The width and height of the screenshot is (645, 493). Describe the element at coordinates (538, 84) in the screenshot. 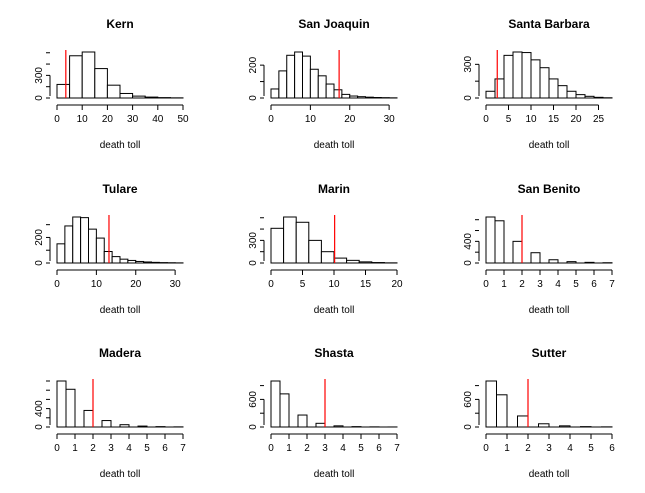

I see `histogram-panel: Santa Barbara 0 5 10 15 20 25 0 300 death toll` at that location.